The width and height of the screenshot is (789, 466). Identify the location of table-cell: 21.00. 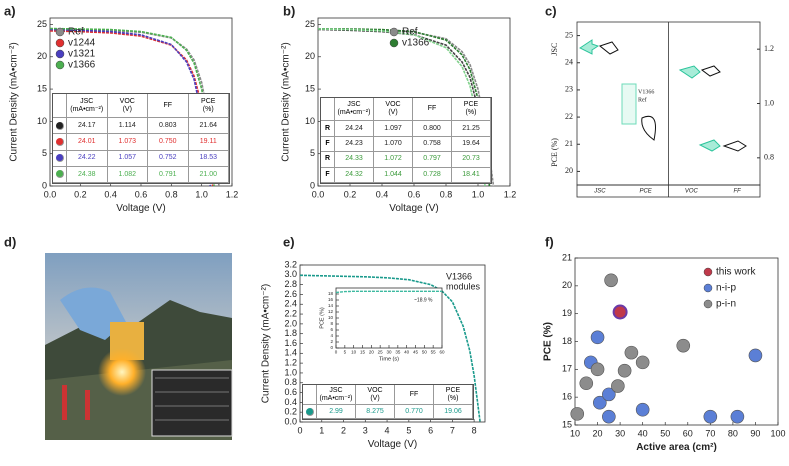
(208, 174).